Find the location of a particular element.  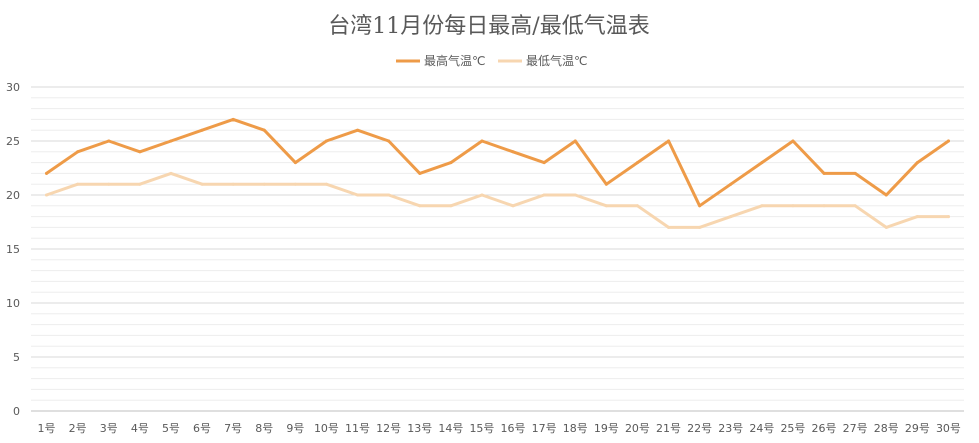

x-tick-label: 6号 is located at coordinates (202, 428).